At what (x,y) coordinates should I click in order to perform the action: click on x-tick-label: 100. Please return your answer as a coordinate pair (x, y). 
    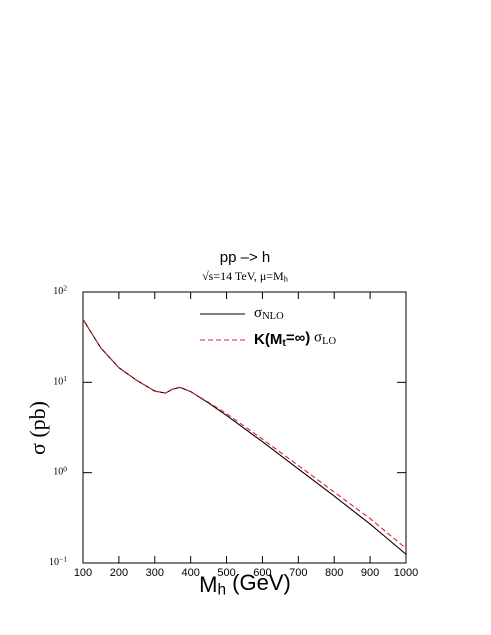
    Looking at the image, I should click on (83, 573).